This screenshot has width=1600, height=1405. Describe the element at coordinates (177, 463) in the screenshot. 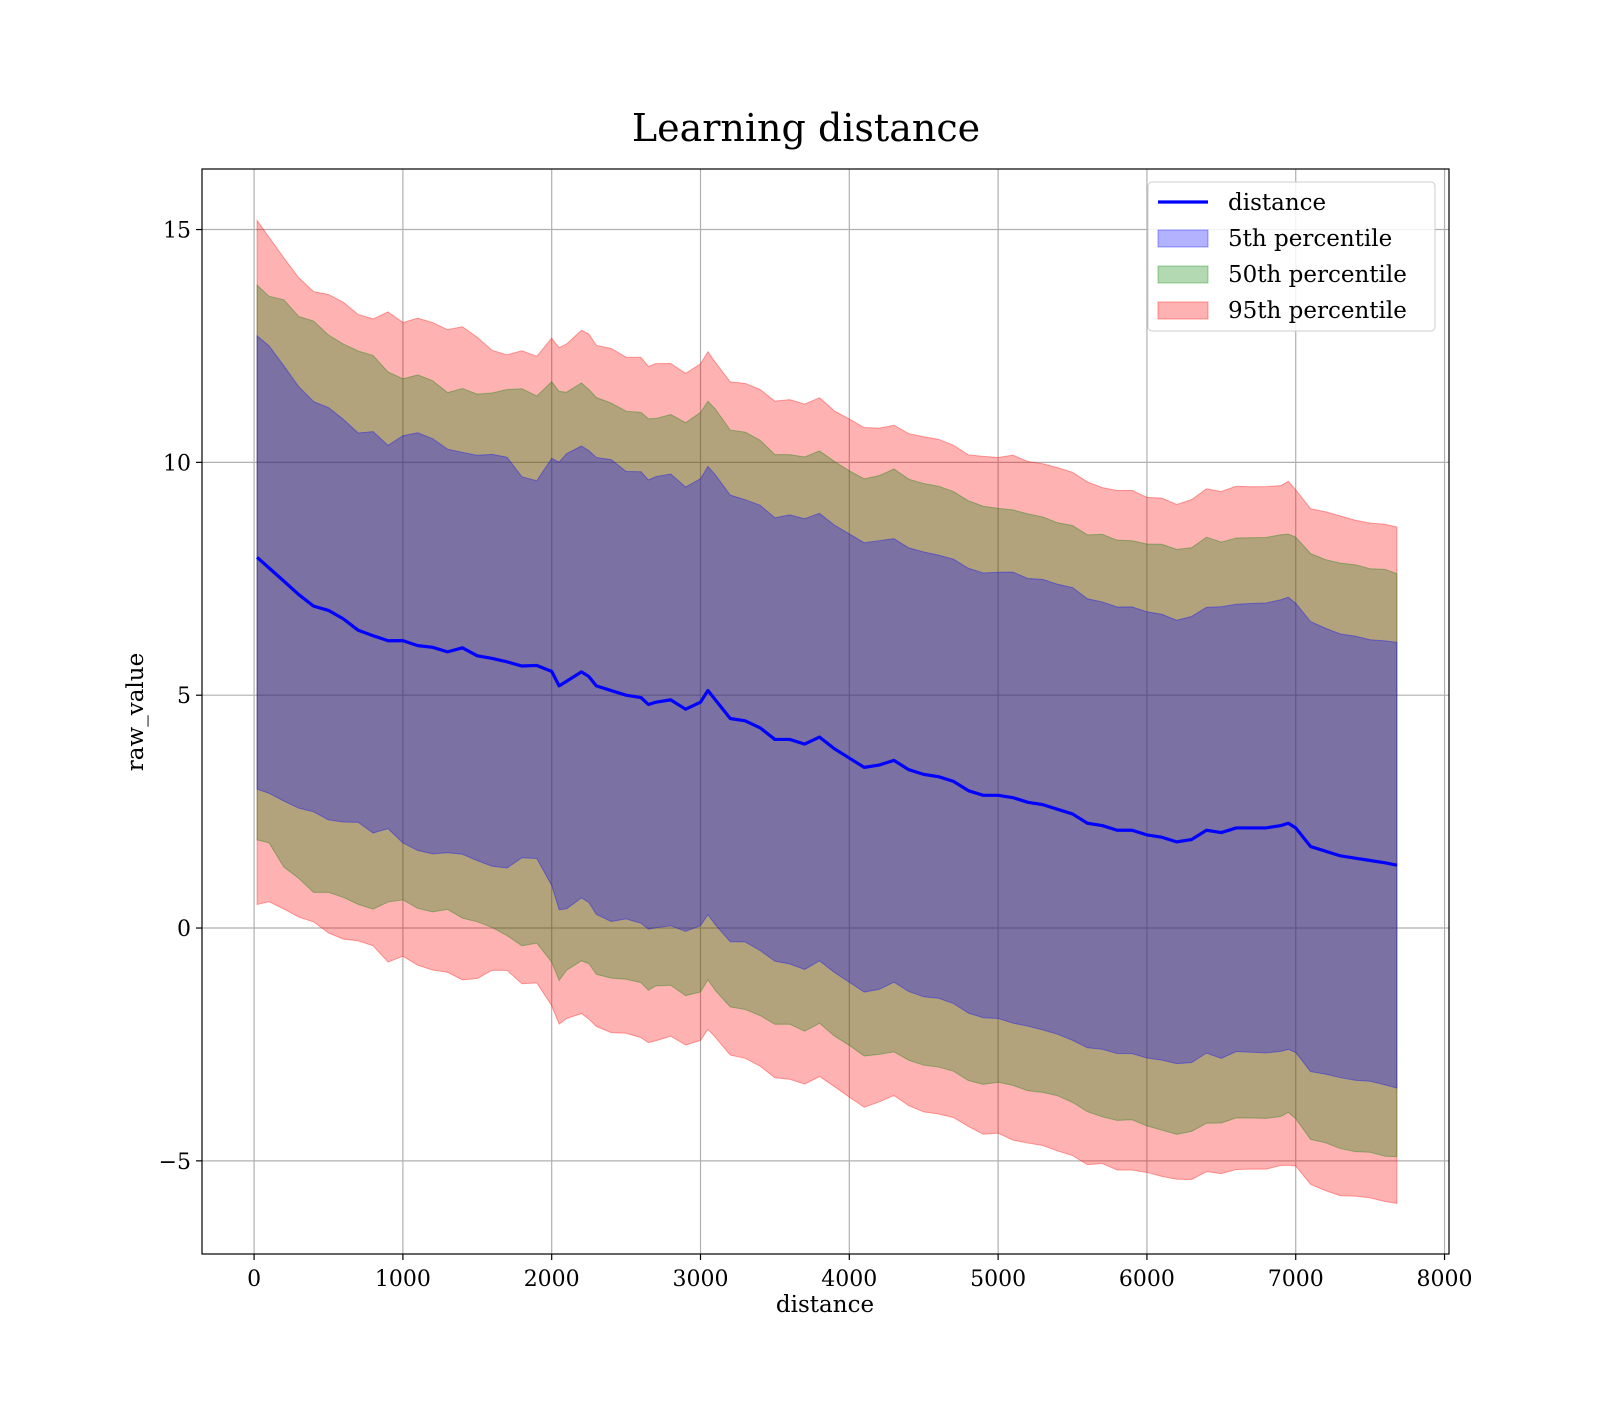

I see `y-tick-label: 10` at that location.